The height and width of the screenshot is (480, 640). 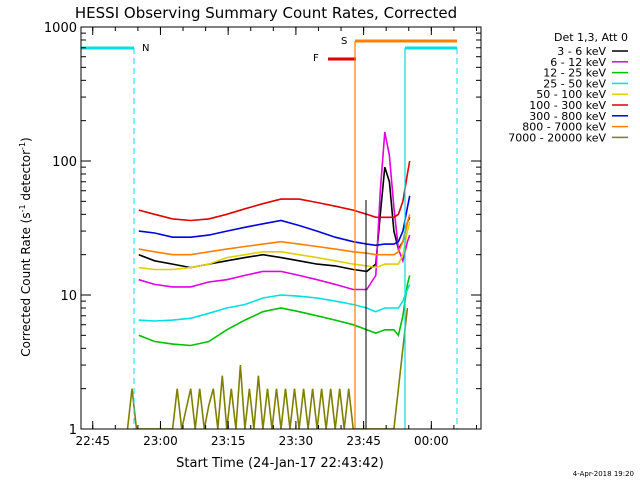 What do you see at coordinates (228, 441) in the screenshot?
I see `x-tick-label-2: 23:15` at bounding box center [228, 441].